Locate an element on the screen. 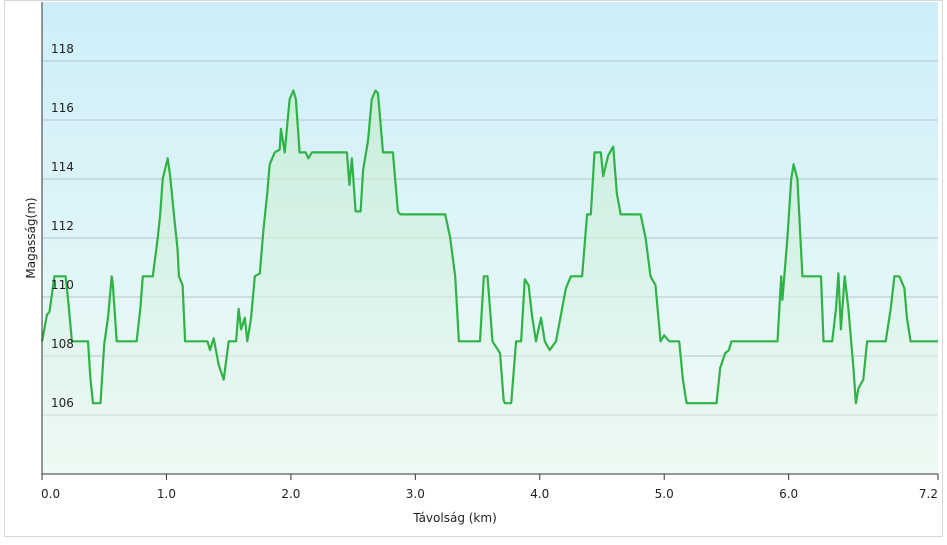  x-tick-label: 6.0 is located at coordinates (788, 494).